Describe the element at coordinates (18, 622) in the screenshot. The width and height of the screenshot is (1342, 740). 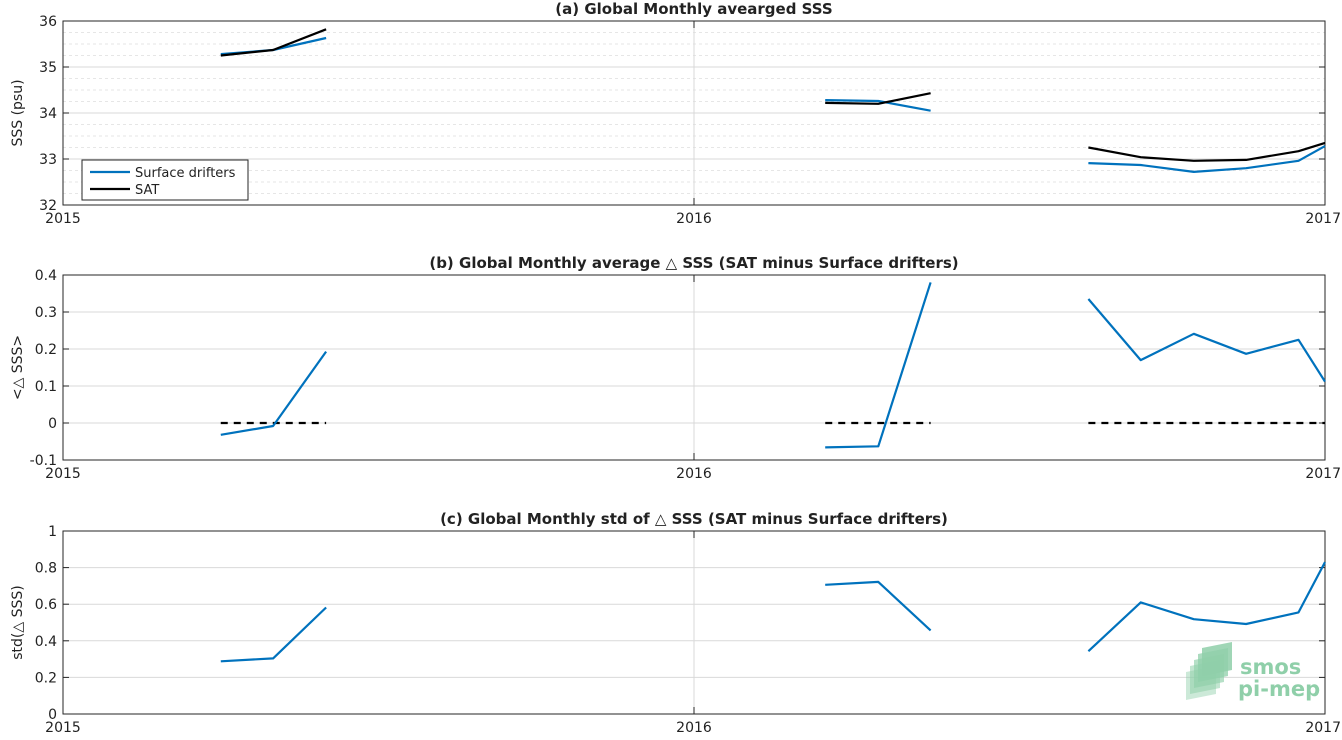
I see `y-axis-label: std(△ SSS)` at that location.